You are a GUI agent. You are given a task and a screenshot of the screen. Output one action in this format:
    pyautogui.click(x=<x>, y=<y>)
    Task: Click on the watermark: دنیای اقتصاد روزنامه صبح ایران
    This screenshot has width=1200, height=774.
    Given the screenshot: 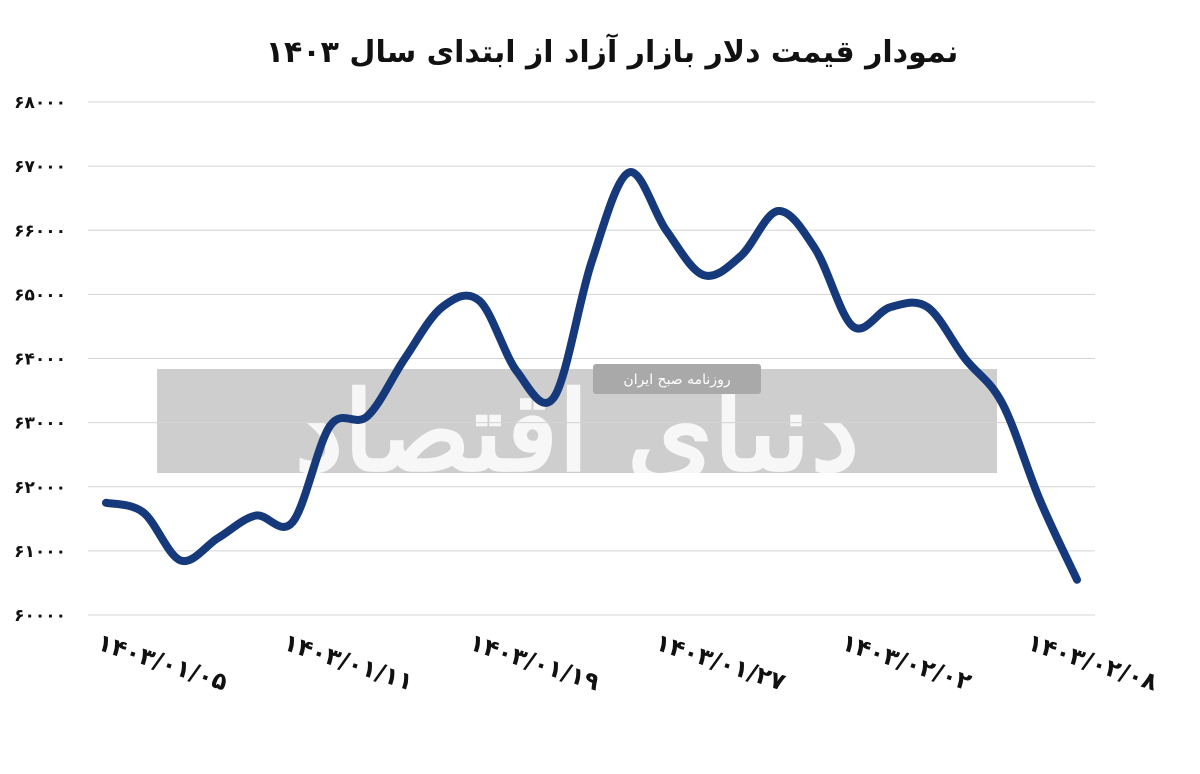 What is the action you would take?
    pyautogui.click(x=577, y=430)
    